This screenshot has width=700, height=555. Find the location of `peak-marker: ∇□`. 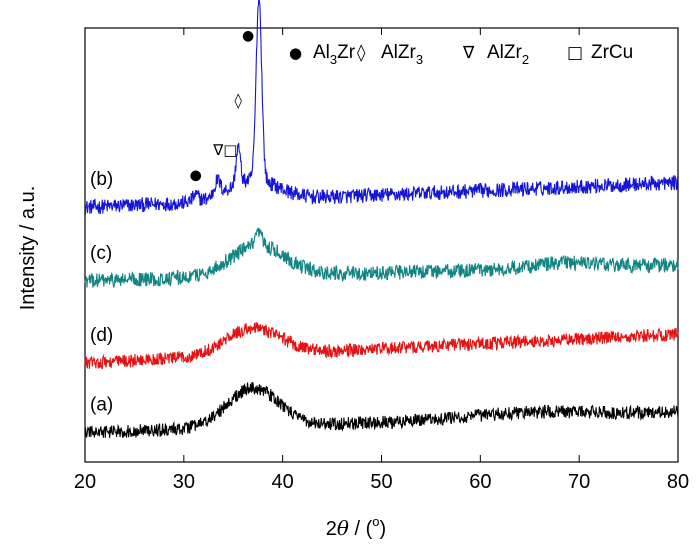

peak-marker: ∇□ is located at coordinates (224, 150).